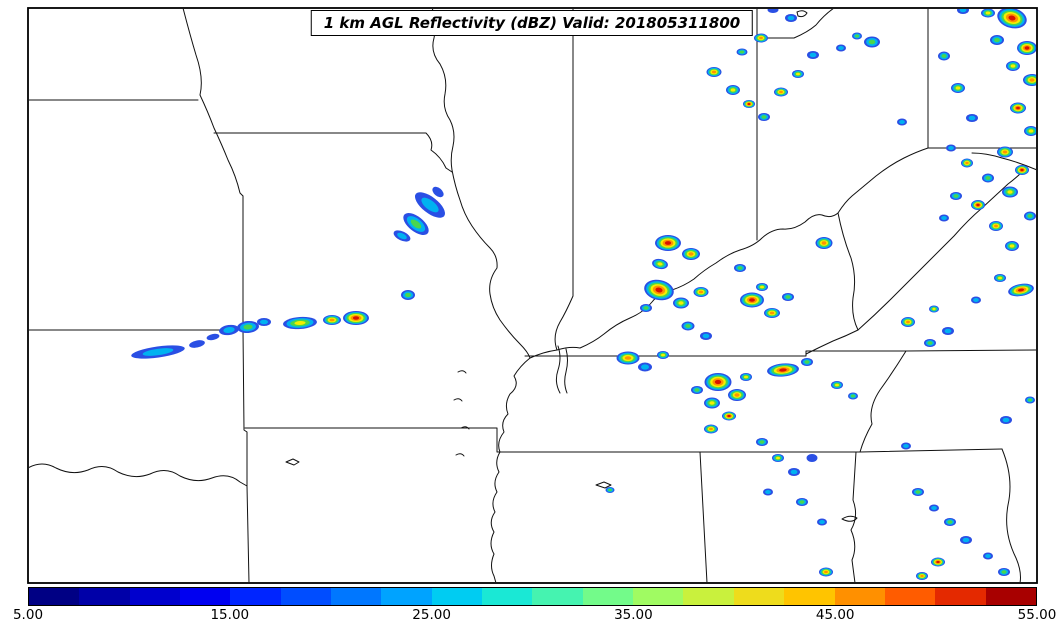 This screenshot has height=633, width=1060. What do you see at coordinates (138, 475) in the screenshot?
I see `border-red-river` at bounding box center [138, 475].